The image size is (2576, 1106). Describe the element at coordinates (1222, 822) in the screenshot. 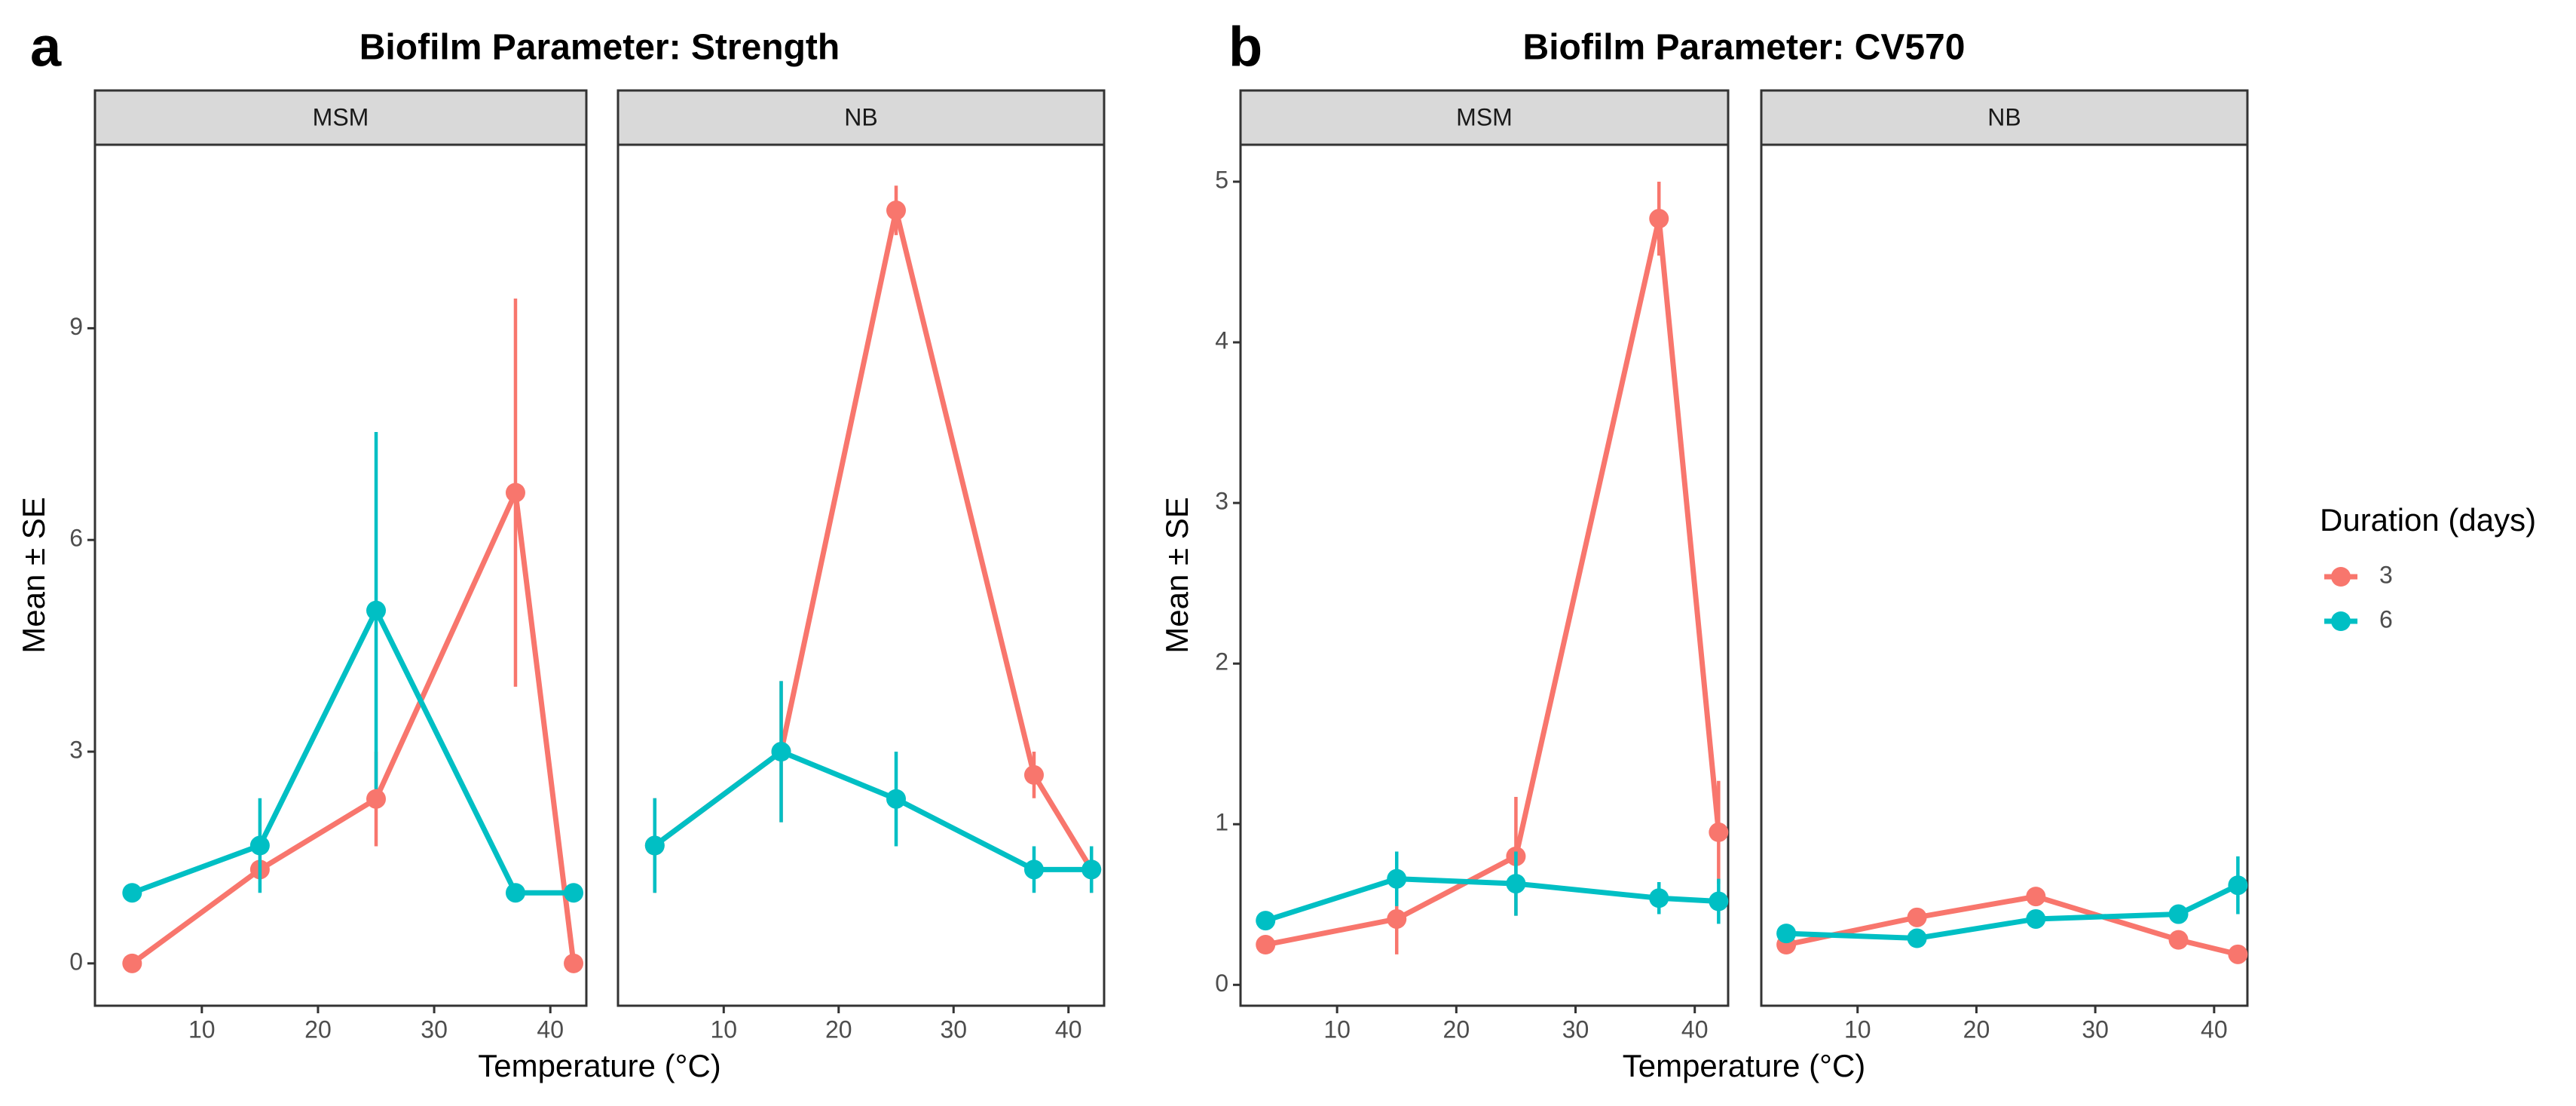

I see `y-tick-label: 1` at that location.